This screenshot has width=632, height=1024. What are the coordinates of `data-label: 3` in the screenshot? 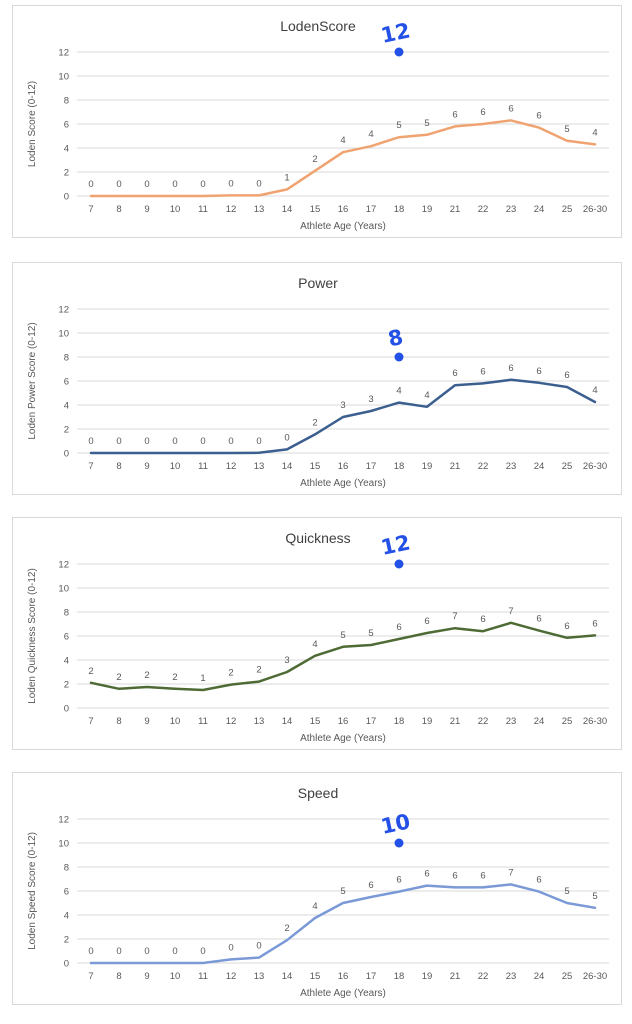 It's located at (370, 399).